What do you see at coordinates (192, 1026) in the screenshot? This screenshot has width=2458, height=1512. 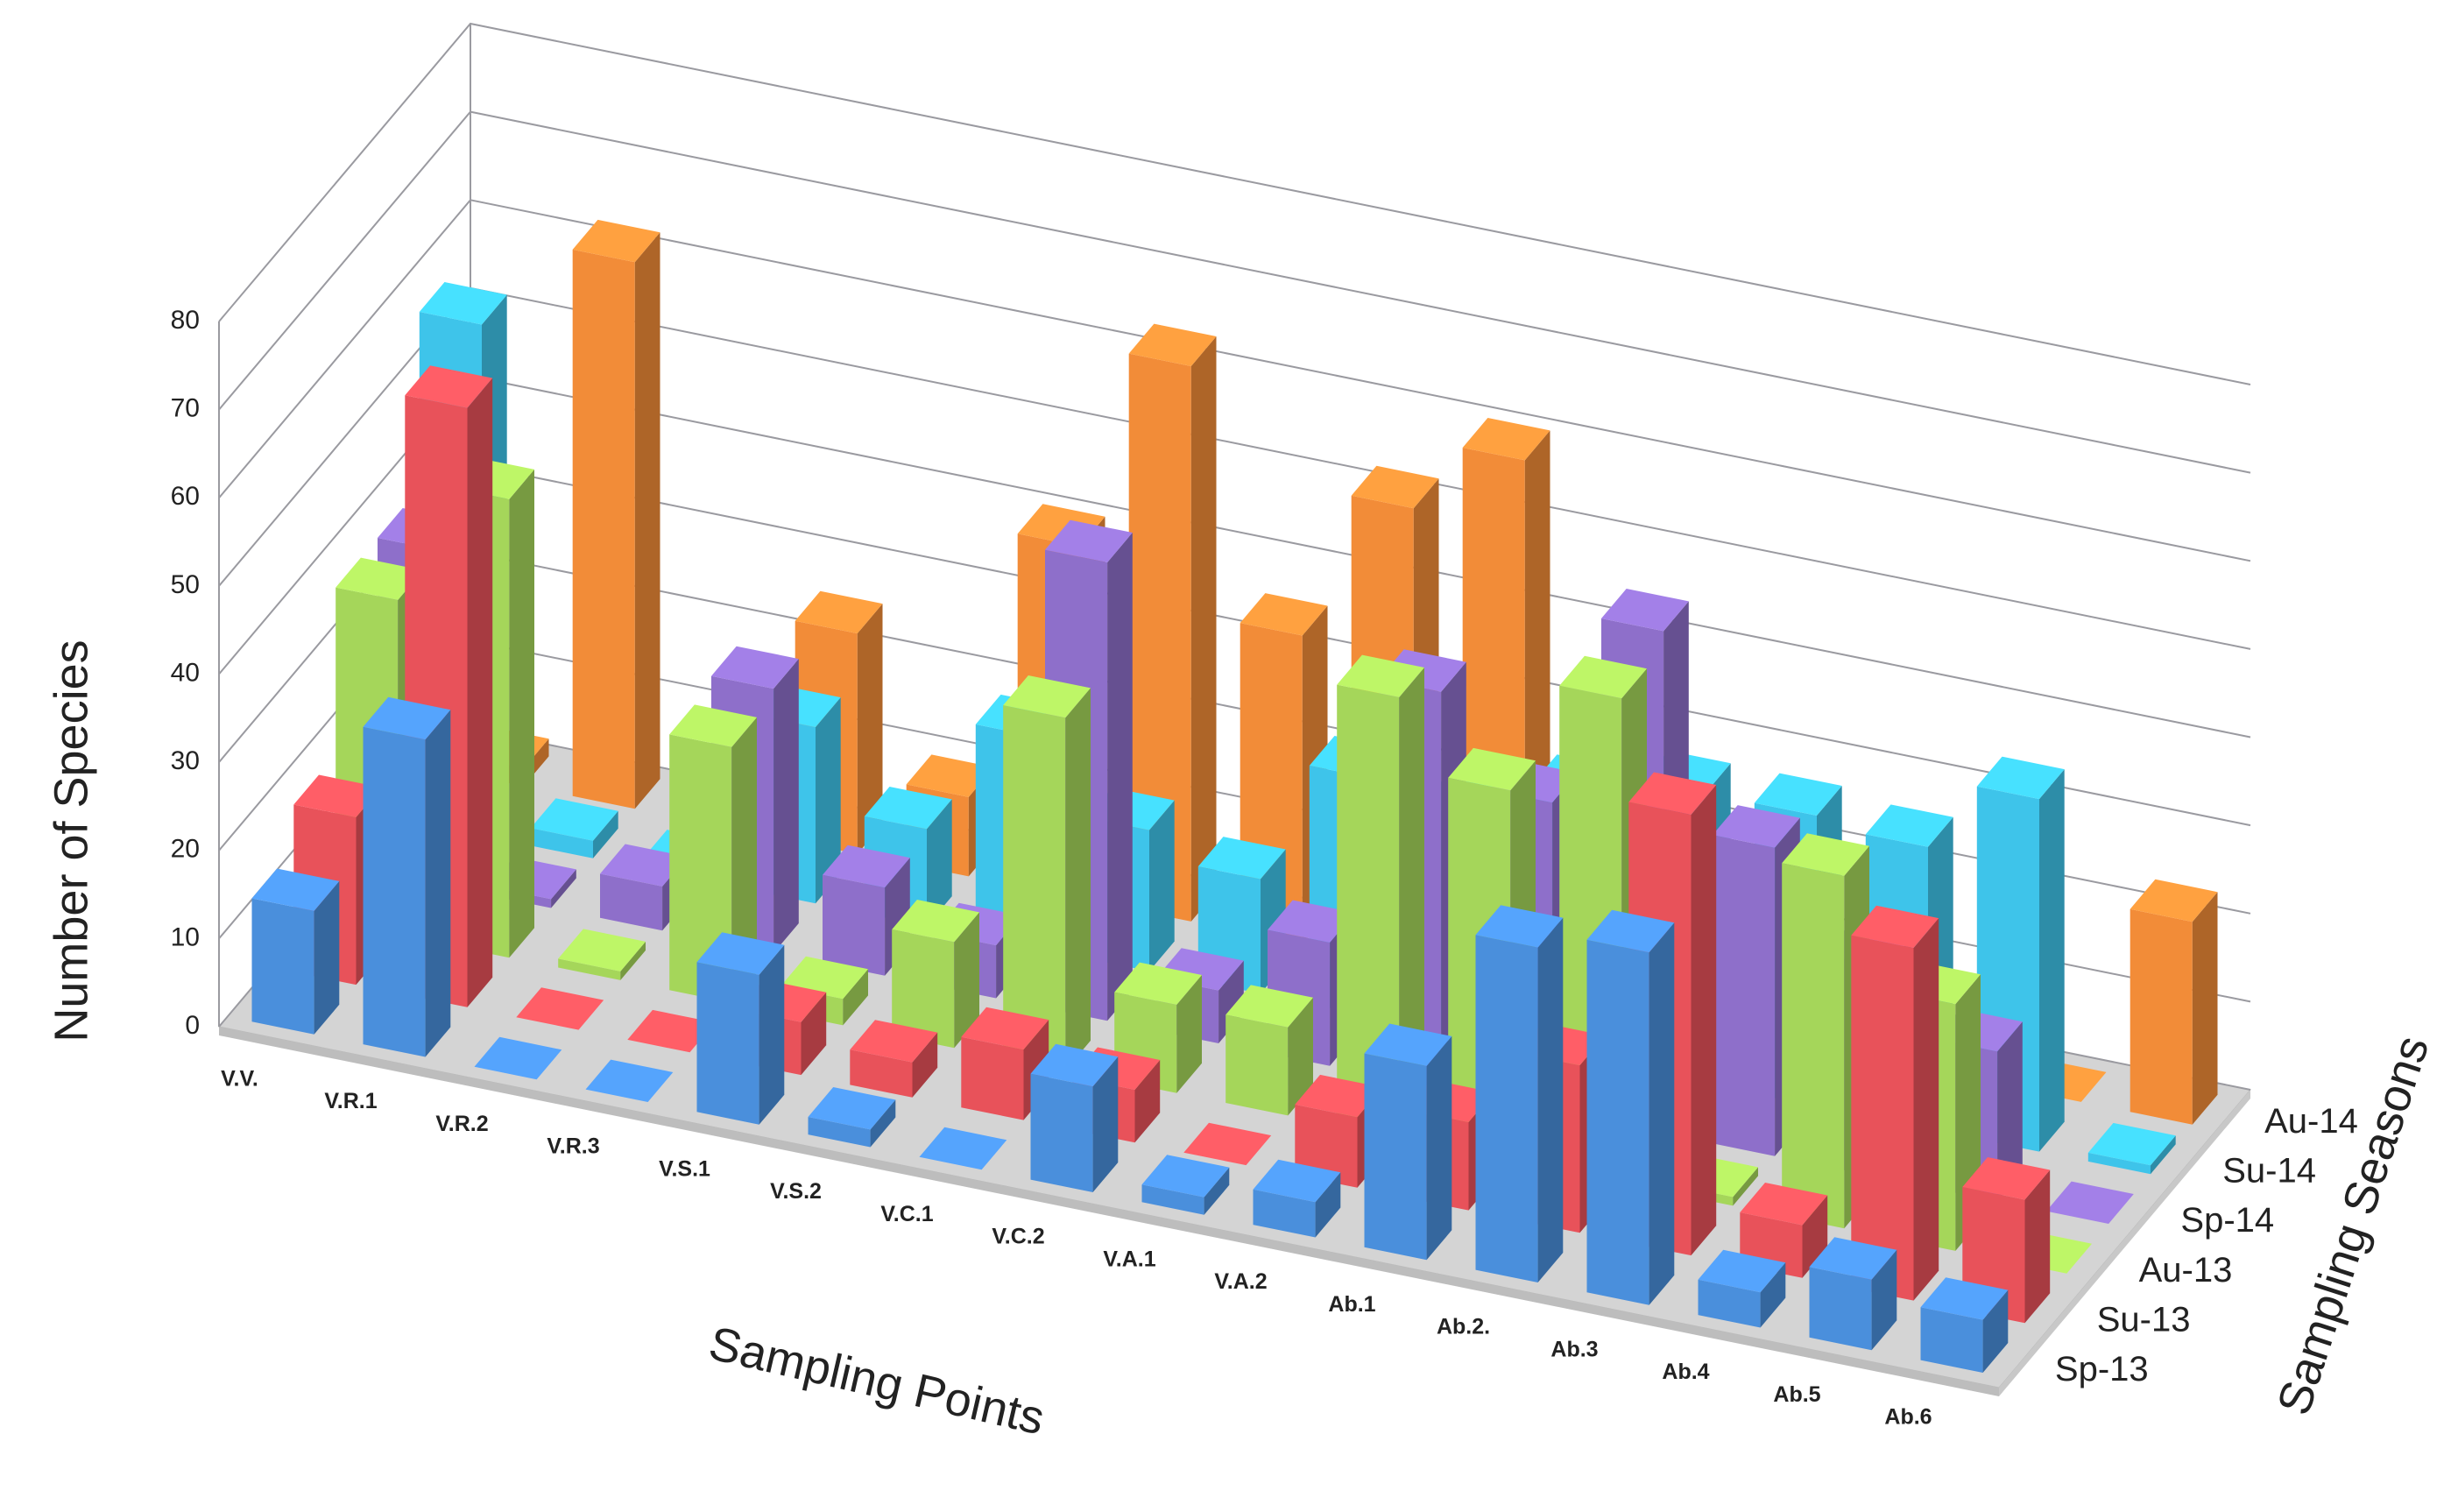 I see `y-tick-label: 0` at bounding box center [192, 1026].